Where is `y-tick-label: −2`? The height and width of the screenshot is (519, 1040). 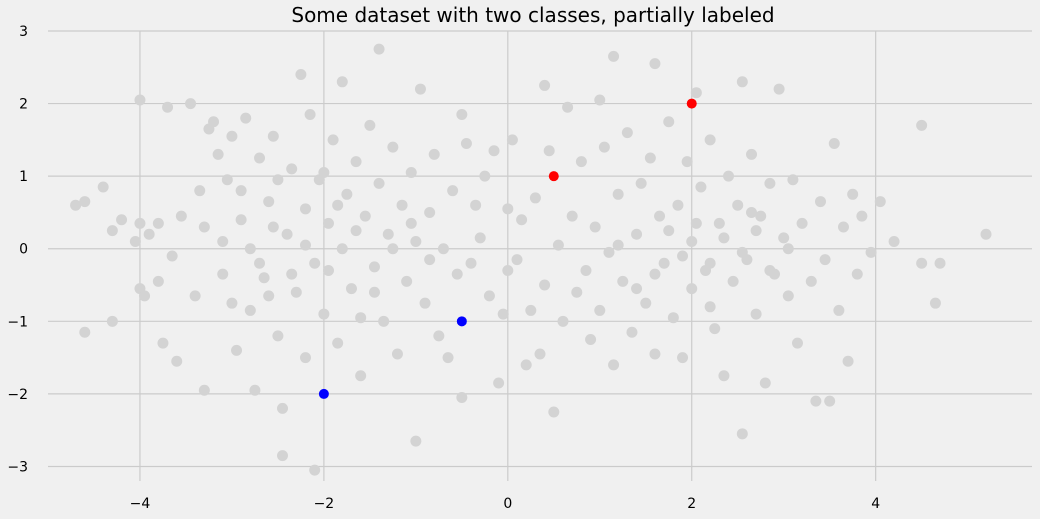 y-tick-label: −2 is located at coordinates (17, 395).